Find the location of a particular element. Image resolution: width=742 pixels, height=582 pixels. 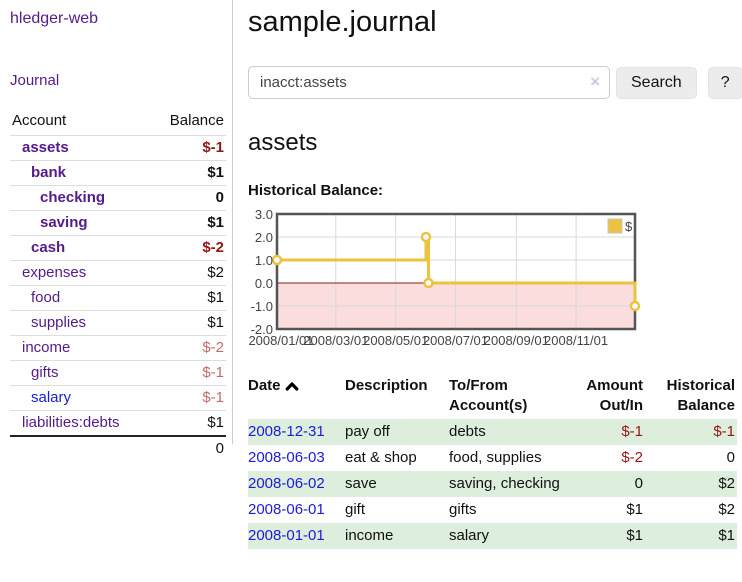

data-point-markers is located at coordinates (456, 271).